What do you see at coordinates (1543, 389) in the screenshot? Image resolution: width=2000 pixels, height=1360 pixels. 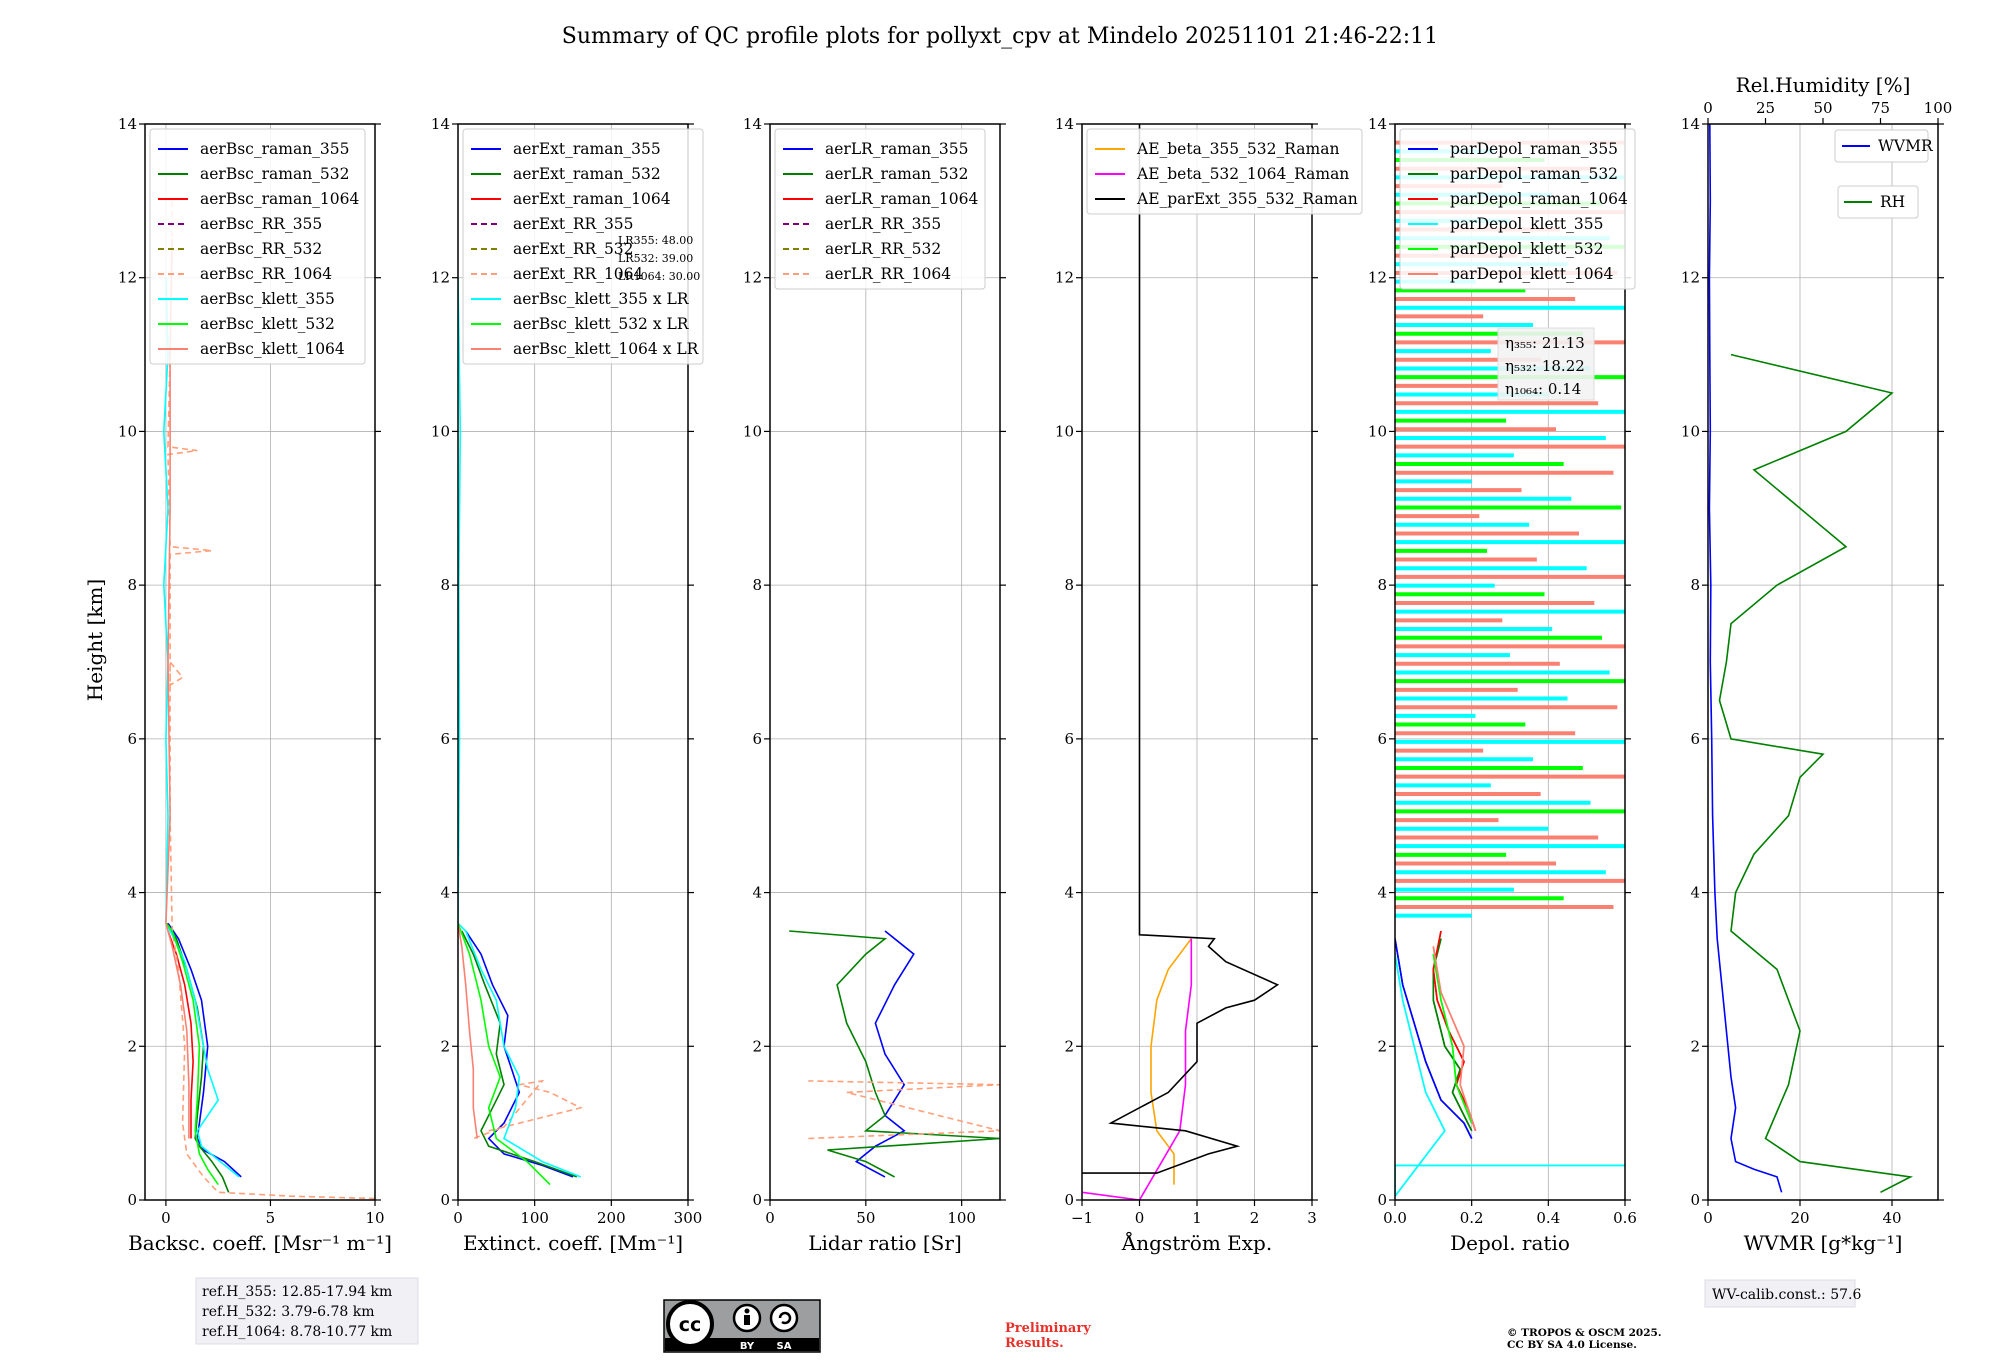 I see `eta-value: η₁₀₆₄: 0.14` at bounding box center [1543, 389].